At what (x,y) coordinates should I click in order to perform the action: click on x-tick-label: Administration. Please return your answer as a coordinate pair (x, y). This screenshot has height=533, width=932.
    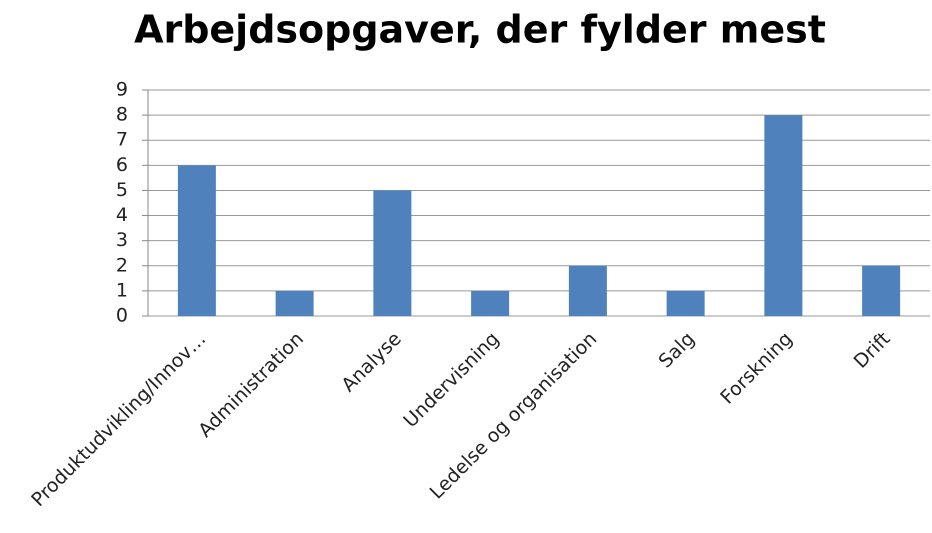
    Looking at the image, I should click on (251, 385).